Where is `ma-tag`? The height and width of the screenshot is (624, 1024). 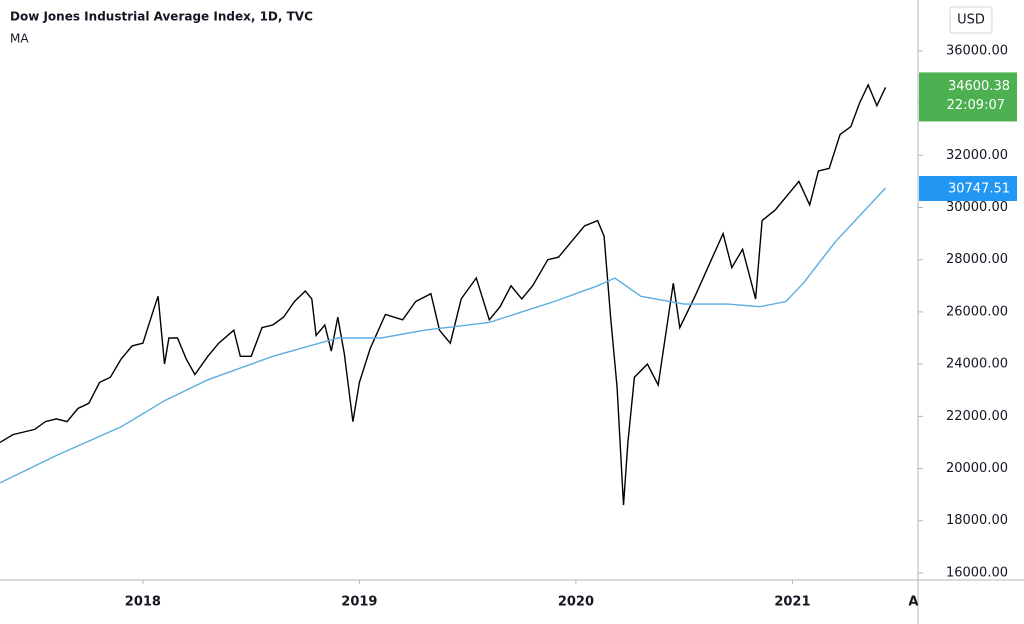 ma-tag is located at coordinates (968, 189).